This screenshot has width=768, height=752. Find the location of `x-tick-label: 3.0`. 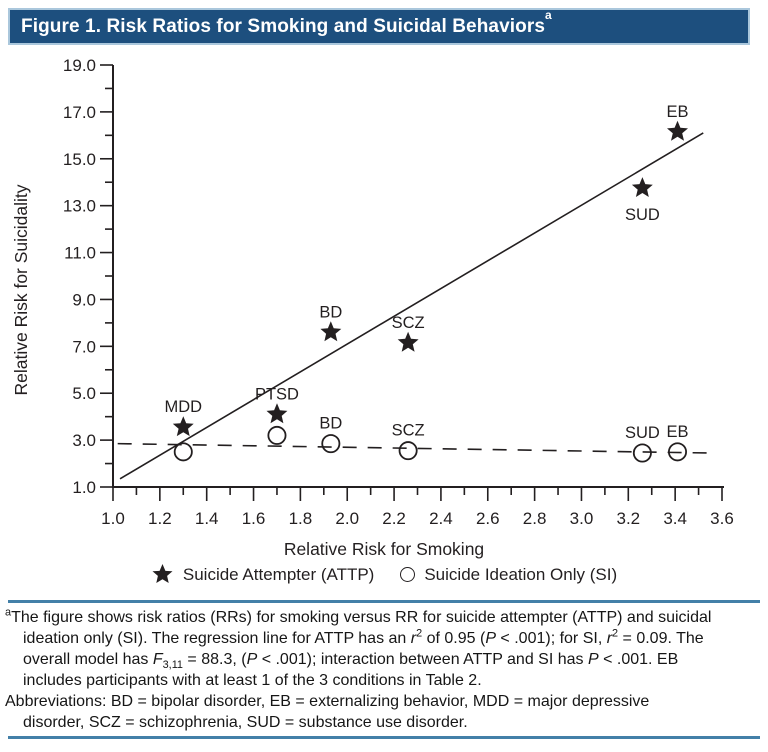

x-tick-label: 3.0 is located at coordinates (582, 518).